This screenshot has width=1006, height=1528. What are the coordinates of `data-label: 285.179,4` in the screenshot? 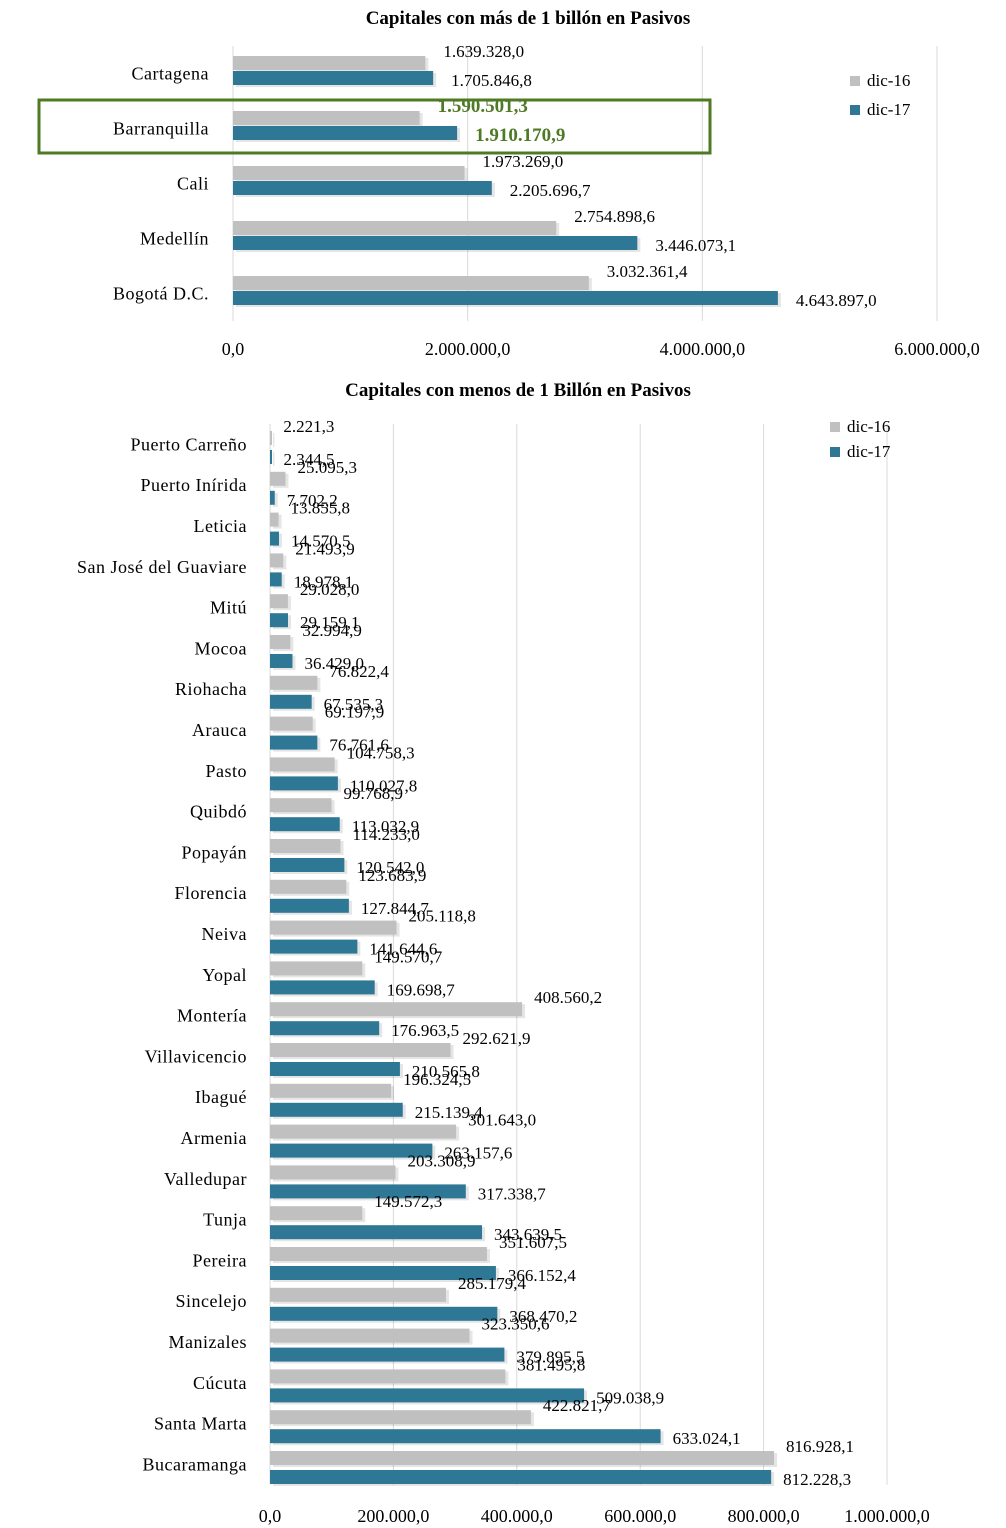 It's located at (492, 1283).